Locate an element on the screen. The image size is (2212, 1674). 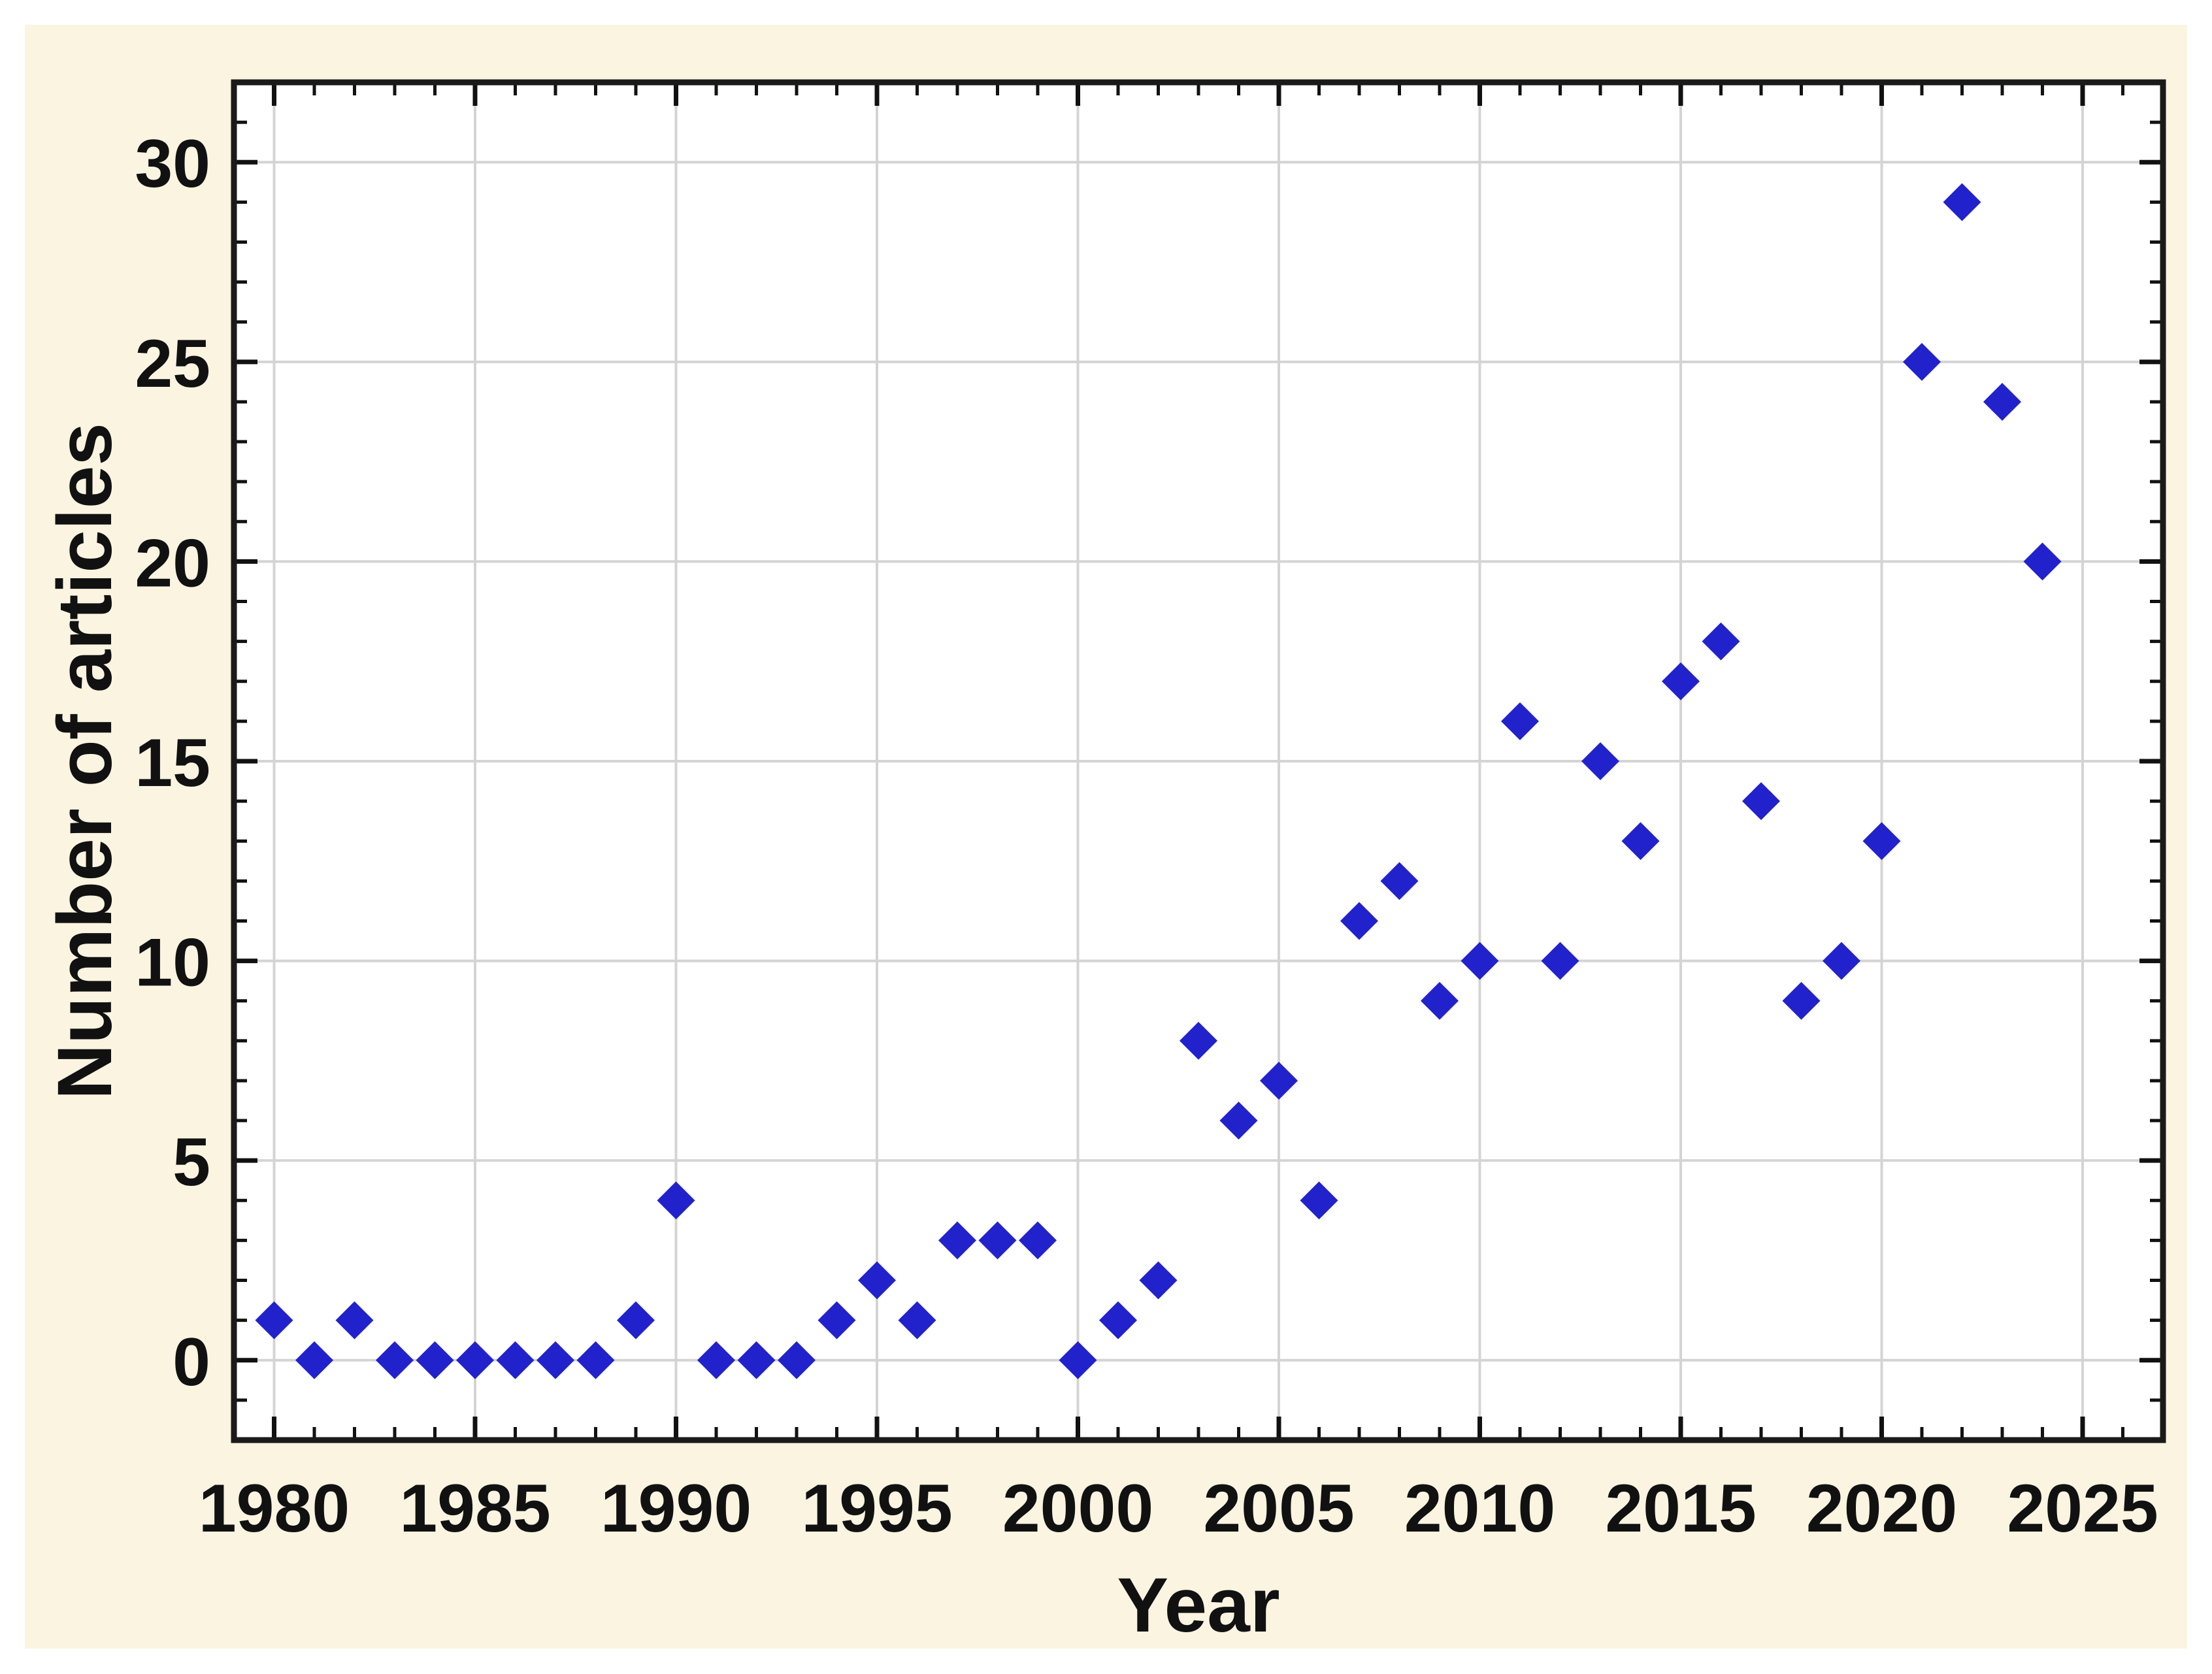
data-point-1995 is located at coordinates (877, 1280).